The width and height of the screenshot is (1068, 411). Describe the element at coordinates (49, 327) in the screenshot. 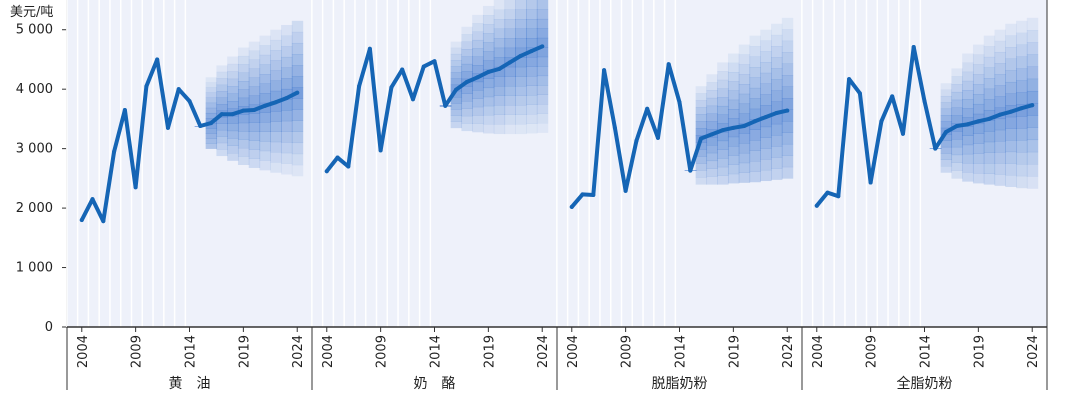

I see `y-tick-label: 0` at that location.